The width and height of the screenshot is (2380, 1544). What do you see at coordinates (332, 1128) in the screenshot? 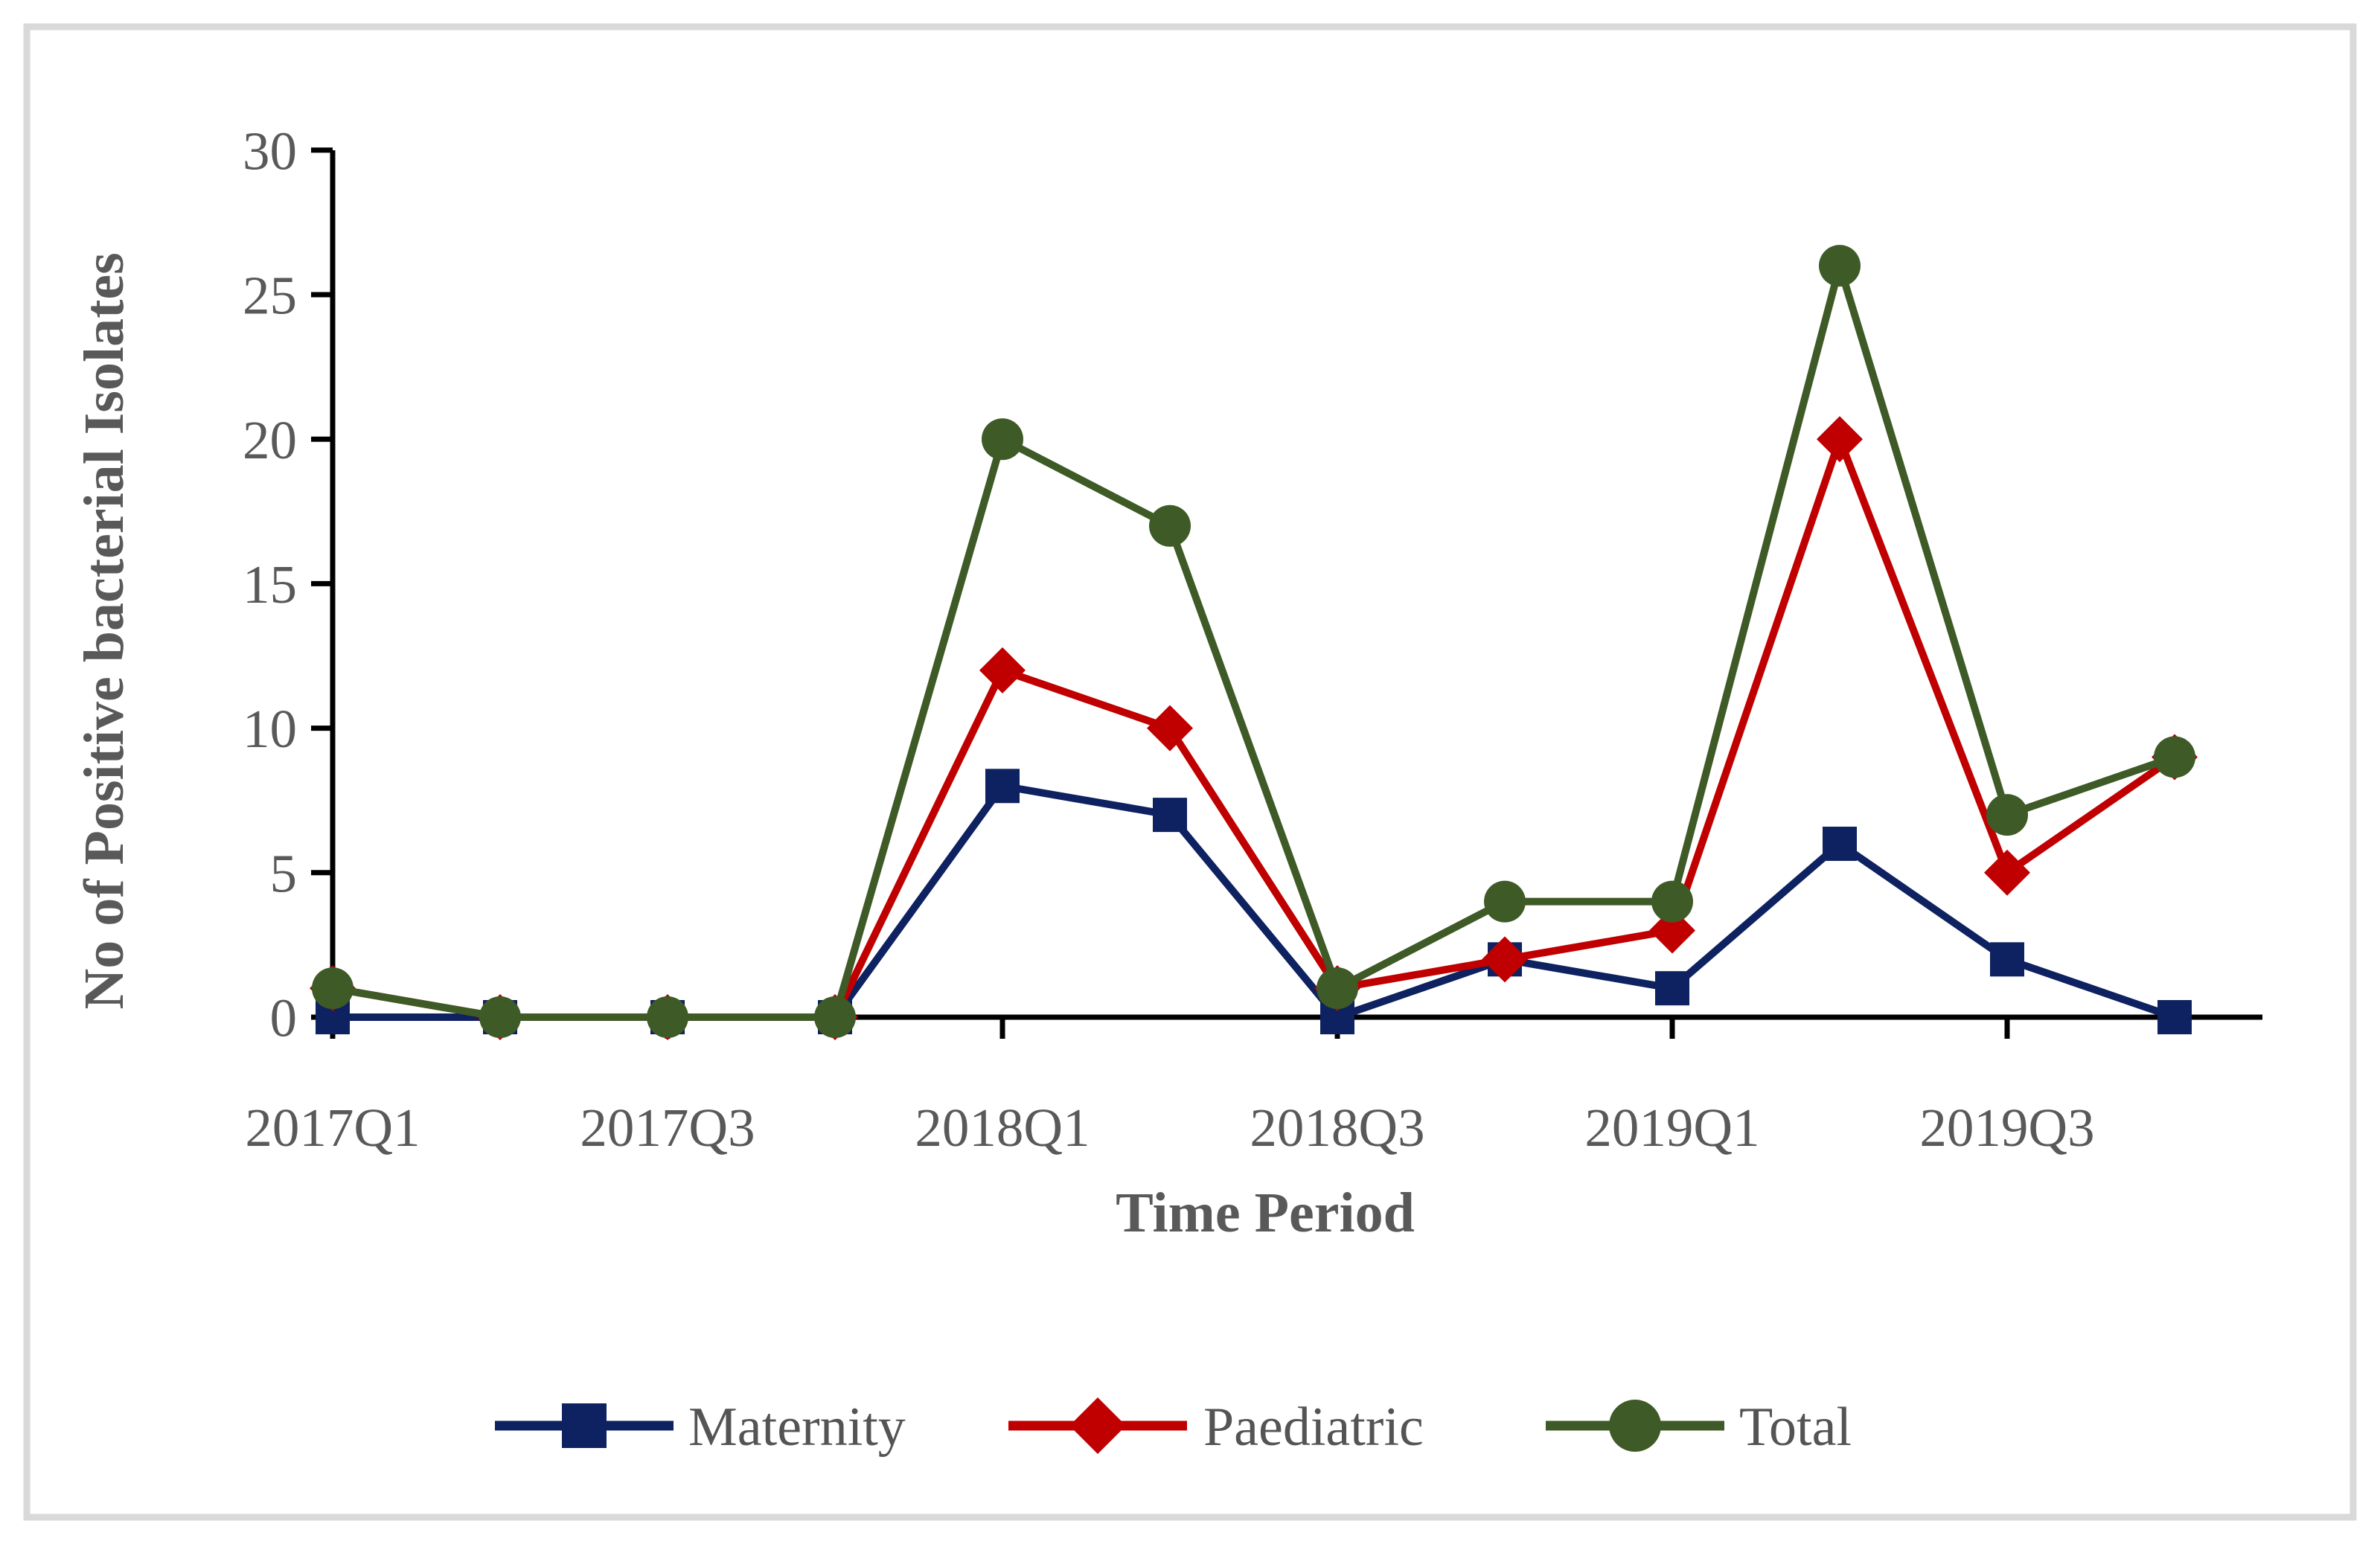
I see `x-tick-label: 2017Q1` at bounding box center [332, 1128].